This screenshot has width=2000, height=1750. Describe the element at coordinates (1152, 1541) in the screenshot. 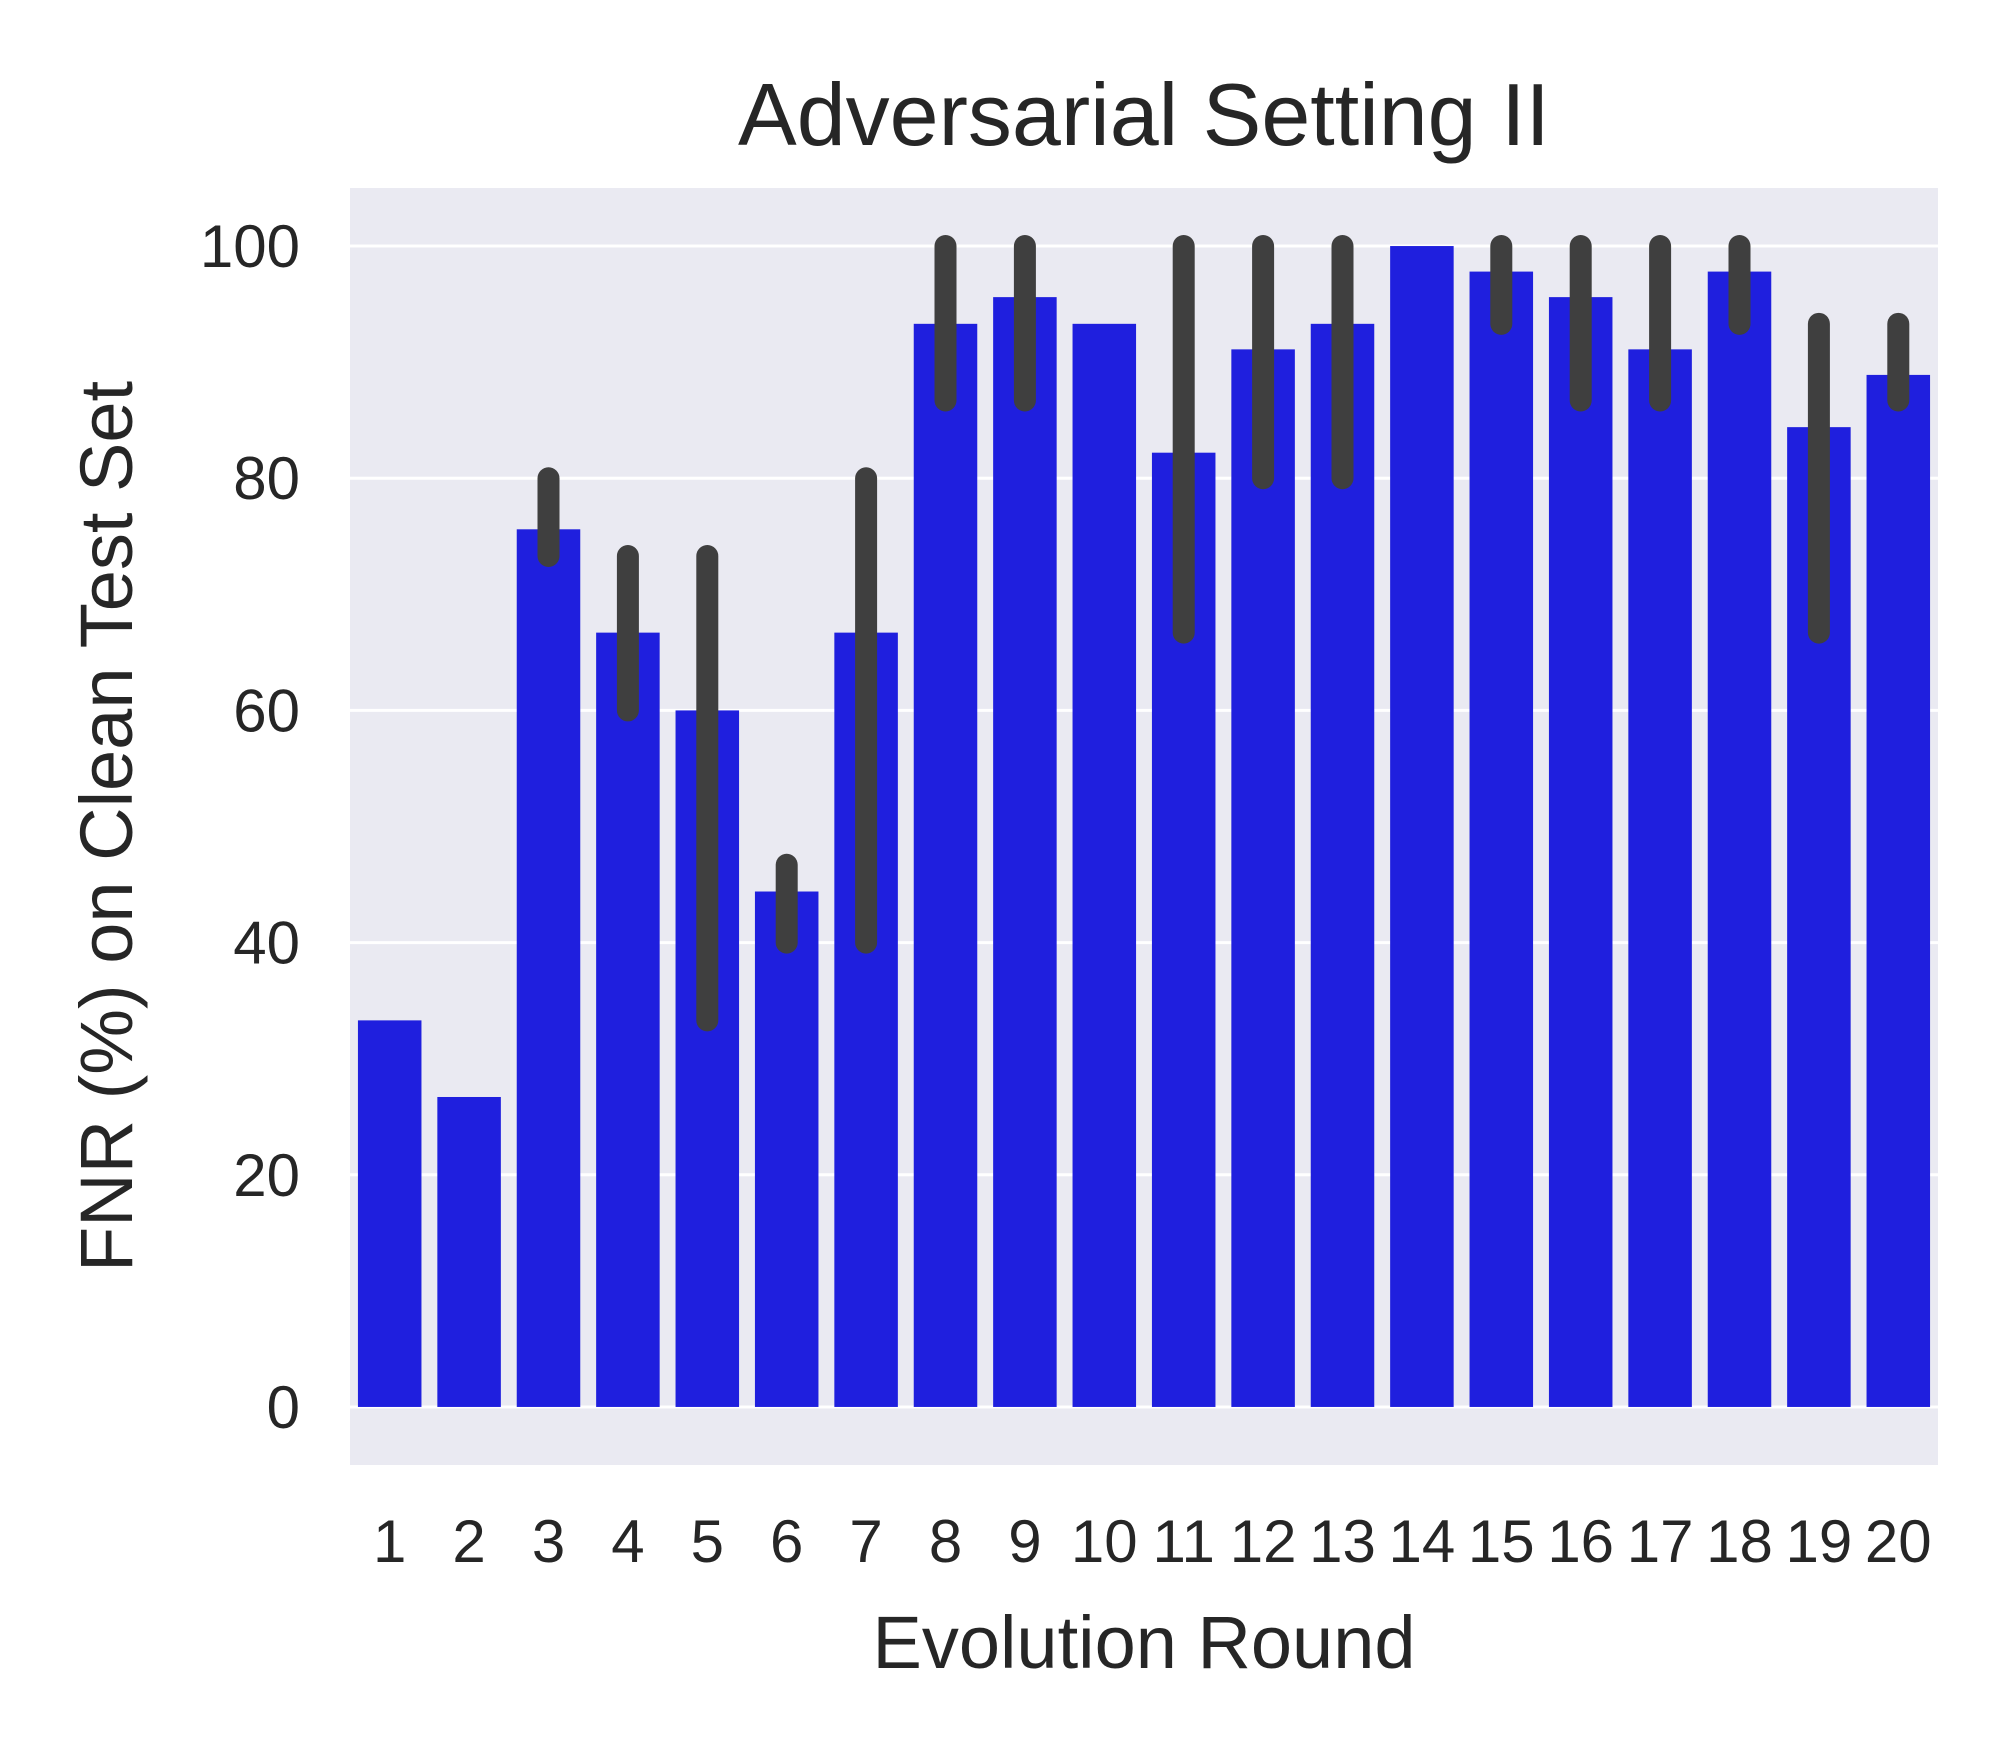

I see `x-tick-labels: 1 2 3 4 5 6 7 8 9 10 11 12 13 14 15 16 17 18 19 20` at that location.